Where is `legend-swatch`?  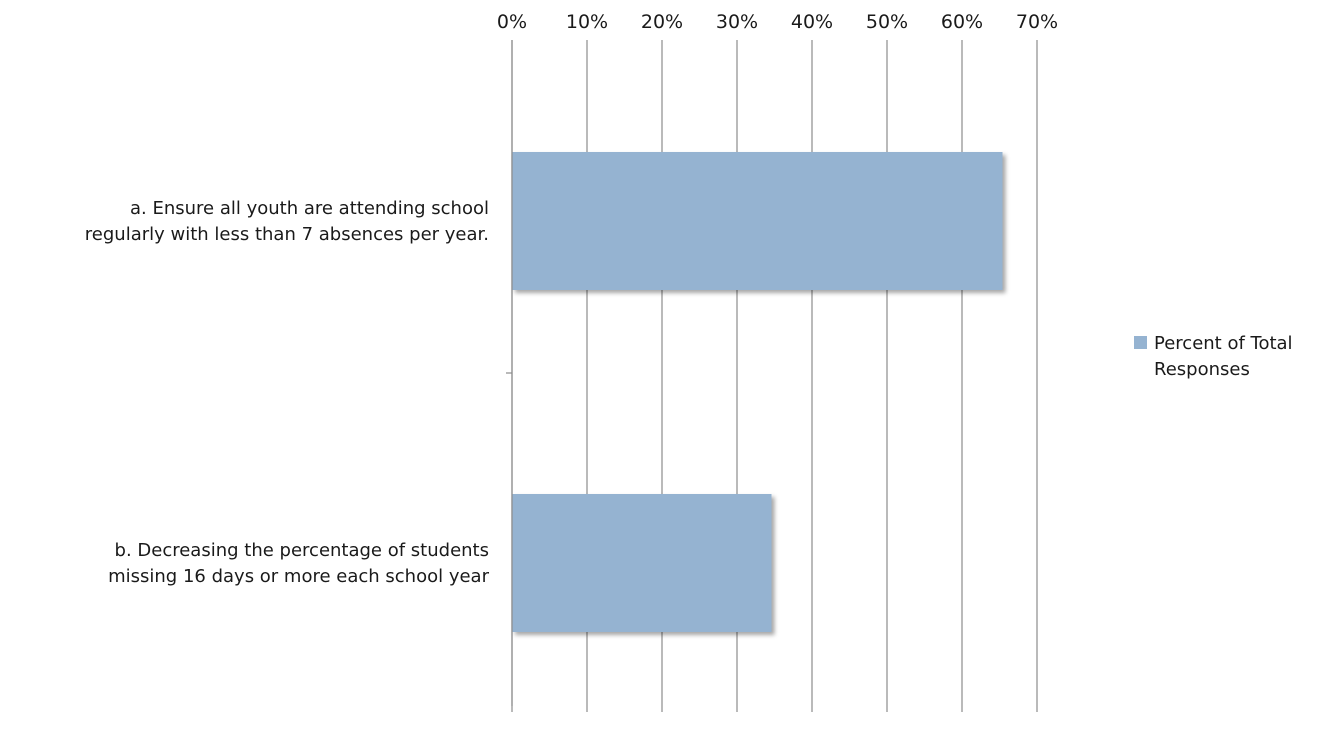
legend-swatch is located at coordinates (1140, 342).